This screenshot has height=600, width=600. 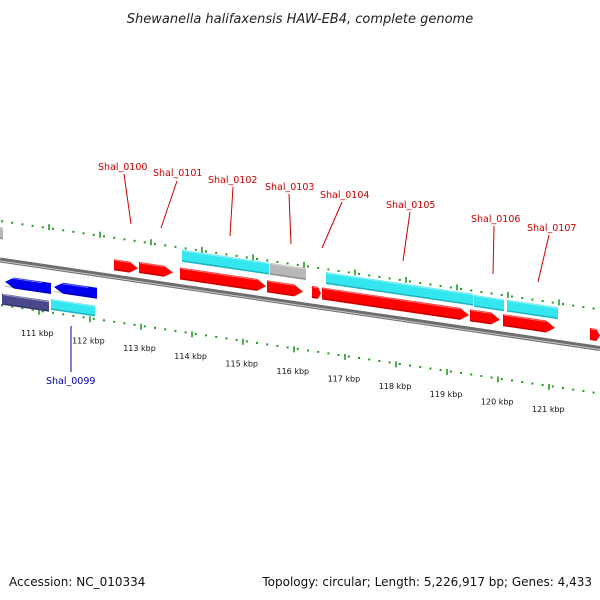 What do you see at coordinates (495, 219) in the screenshot?
I see `gene-label-shal_0106: Shal_0106` at bounding box center [495, 219].